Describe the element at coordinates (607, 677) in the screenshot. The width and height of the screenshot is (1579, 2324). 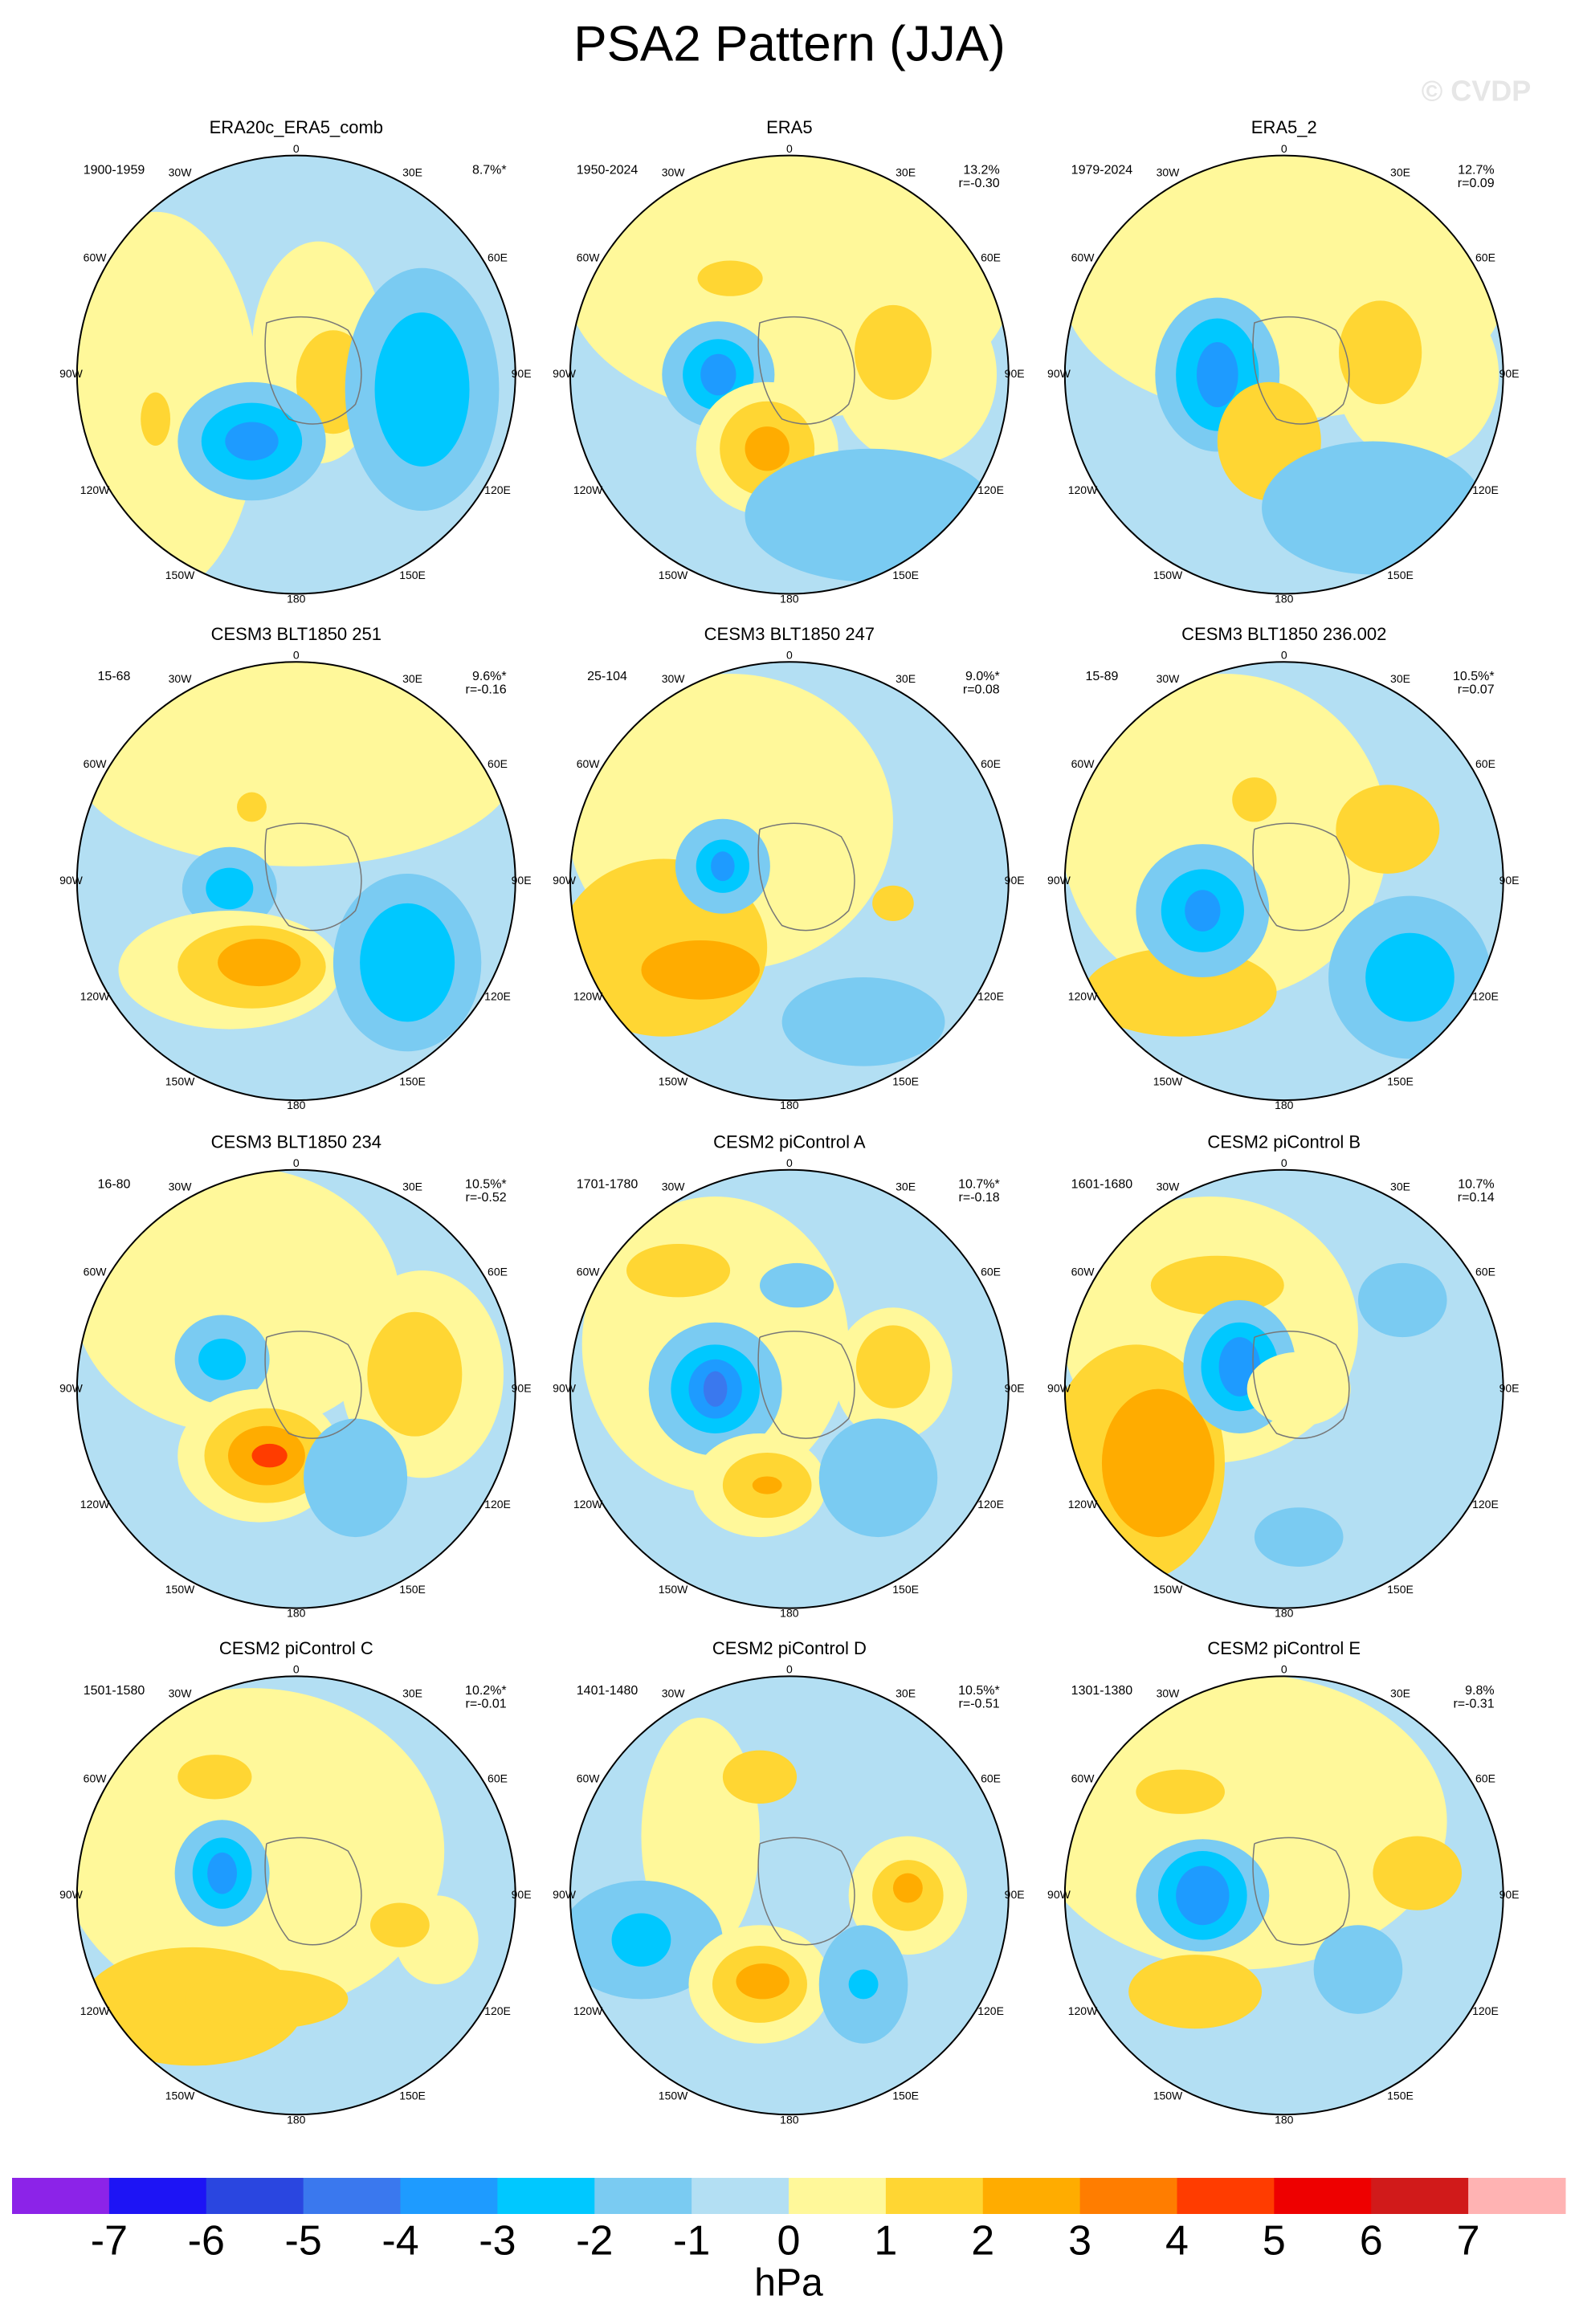
I see `period-label: 25-104` at that location.